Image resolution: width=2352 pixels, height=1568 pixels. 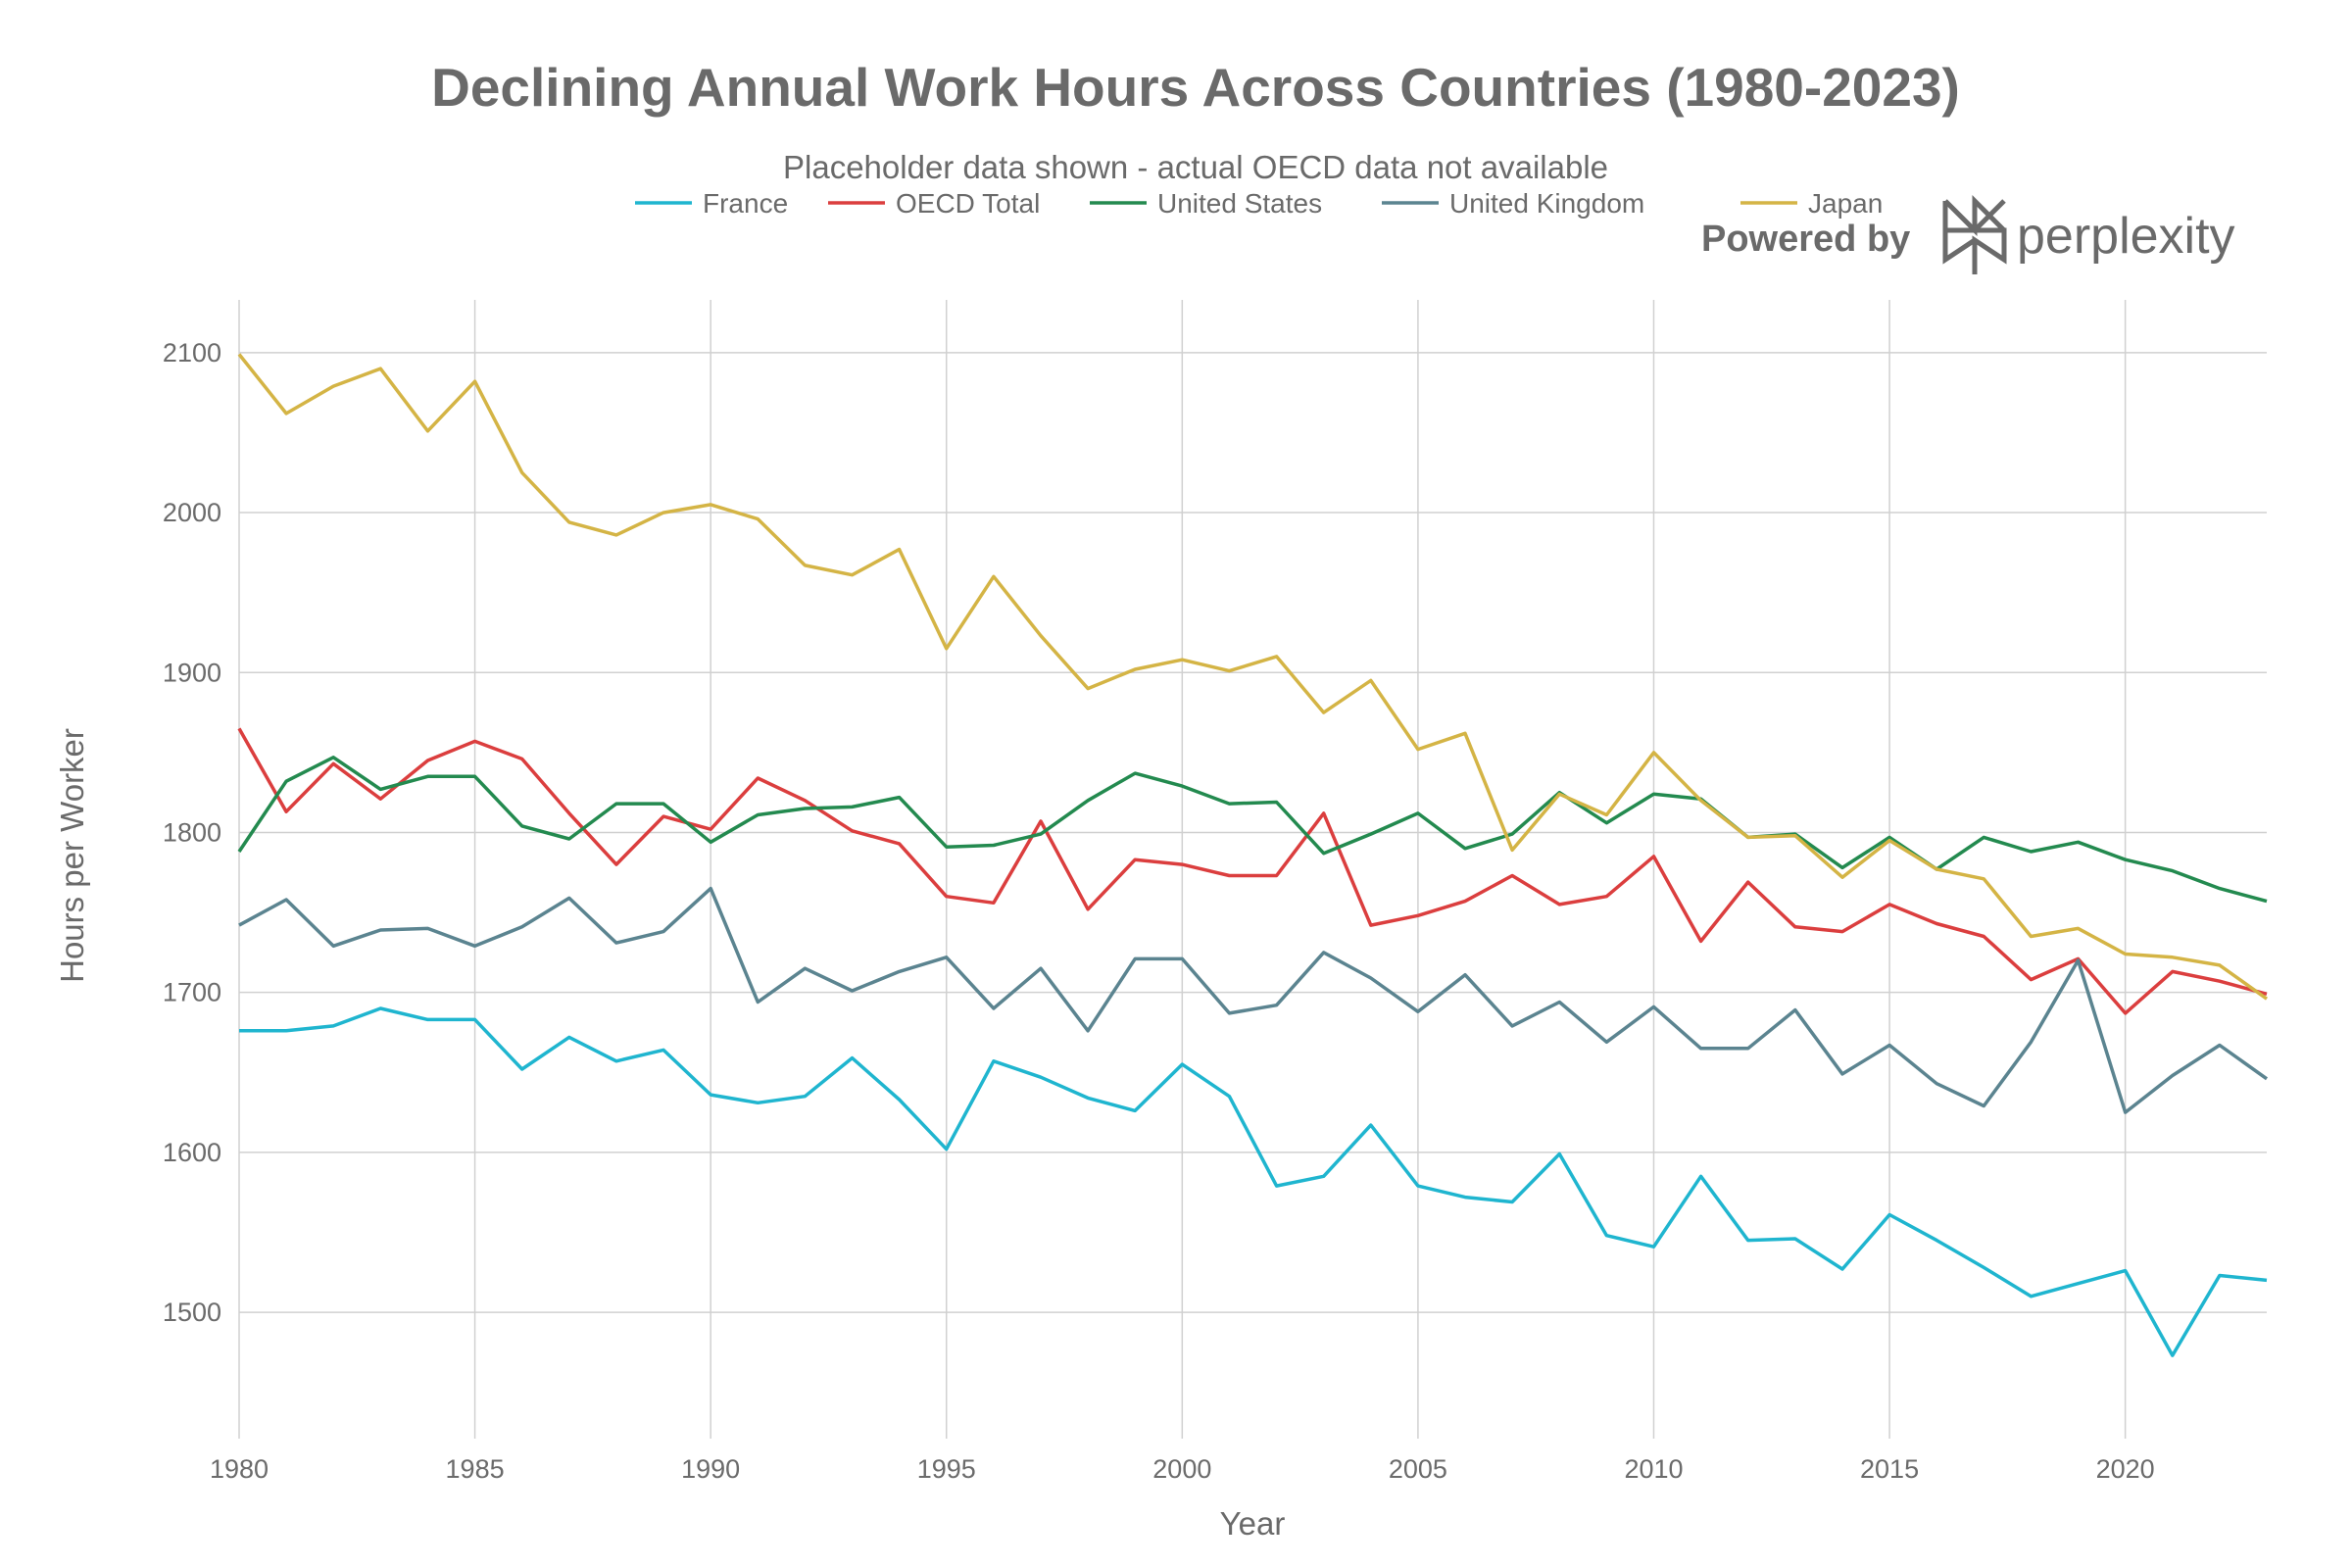 What do you see at coordinates (192, 672) in the screenshot?
I see `y-tick-label: 1900` at bounding box center [192, 672].